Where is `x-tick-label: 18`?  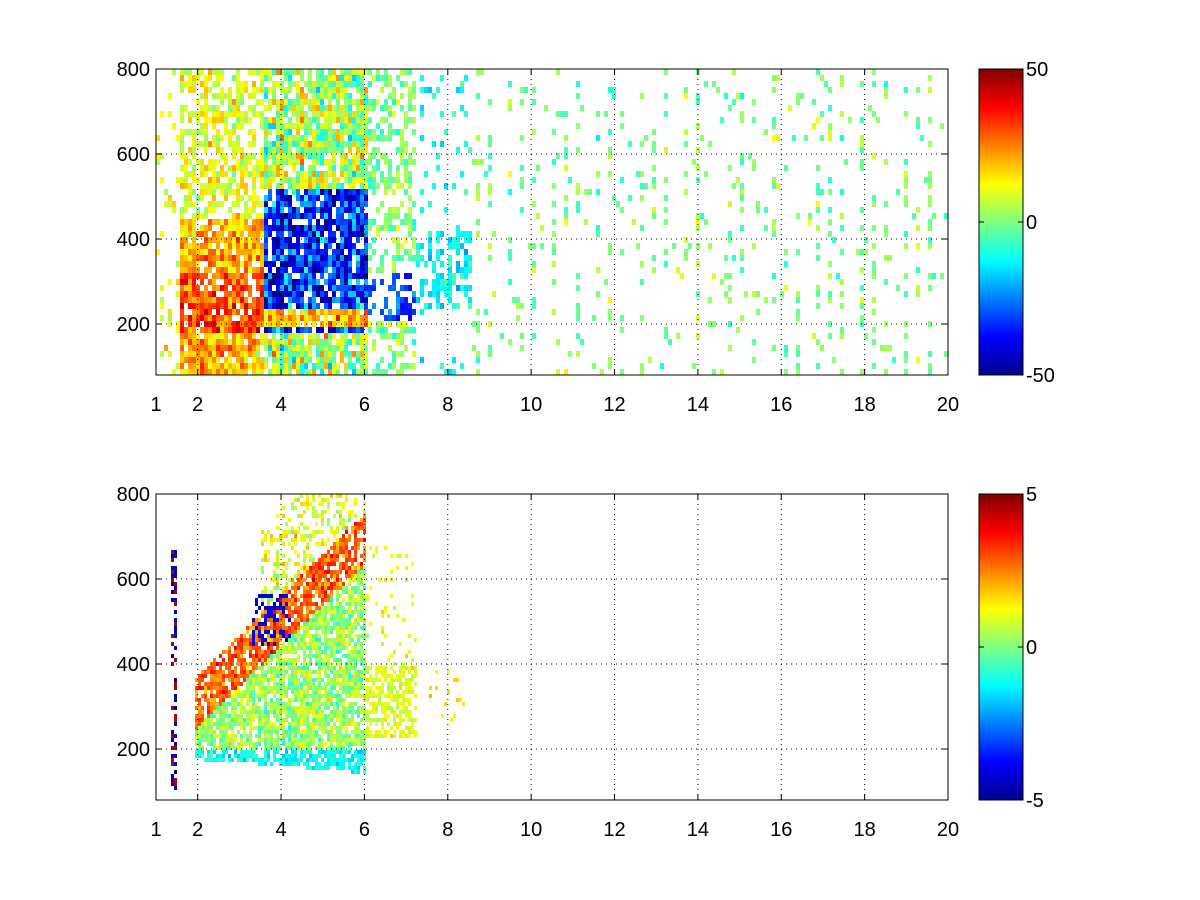
x-tick-label: 18 is located at coordinates (865, 405).